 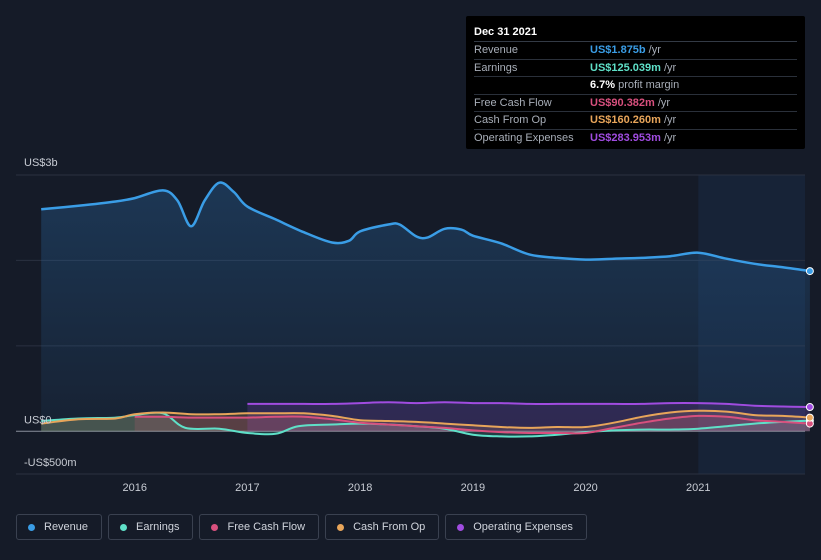 What do you see at coordinates (625, 120) in the screenshot?
I see `tooltip-row-value: US$160.260m` at bounding box center [625, 120].